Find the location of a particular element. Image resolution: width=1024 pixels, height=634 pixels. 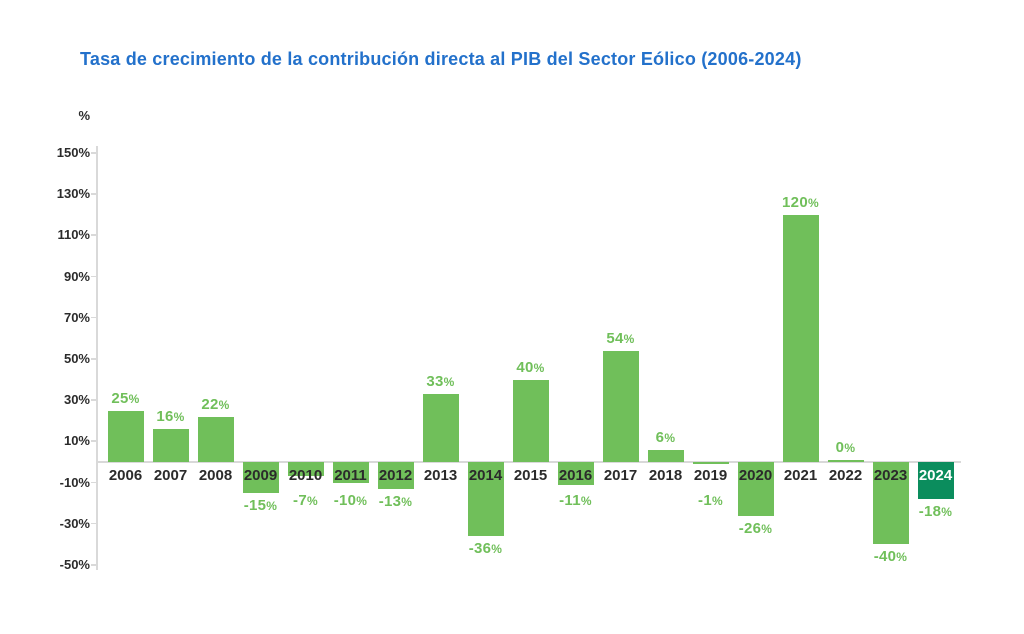

bar-2009 is located at coordinates (260, 477).